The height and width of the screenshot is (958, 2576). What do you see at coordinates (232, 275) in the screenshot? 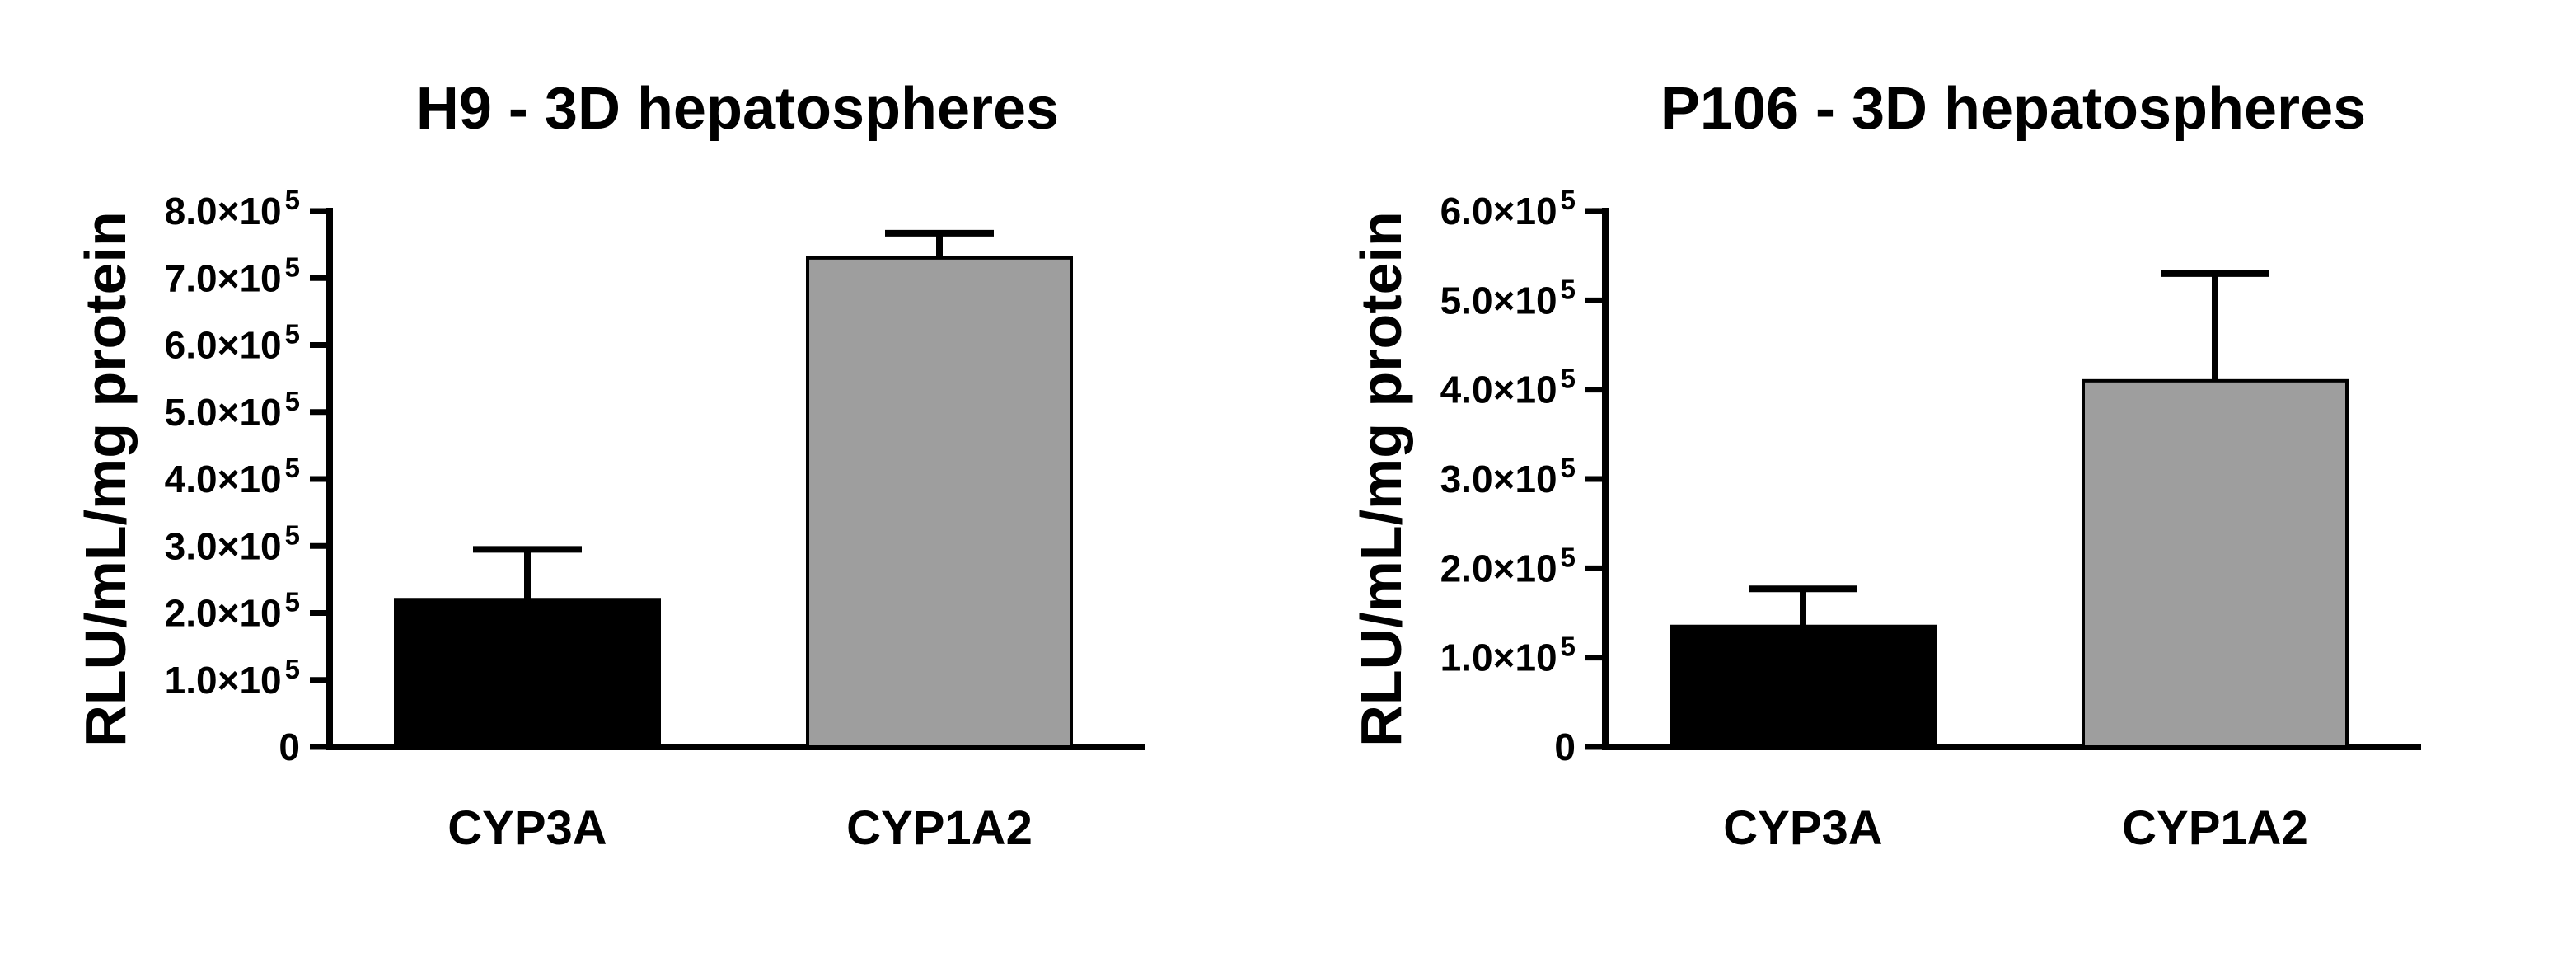
I see `y-tick-label: 7.0×10 5` at bounding box center [232, 275].